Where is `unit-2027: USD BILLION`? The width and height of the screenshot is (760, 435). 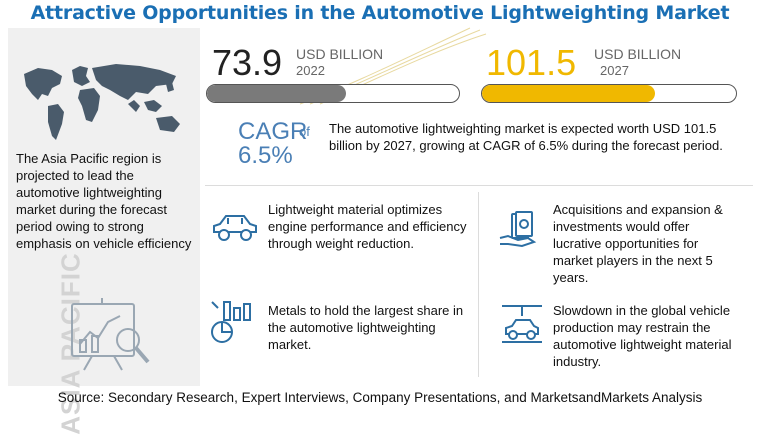 unit-2027: USD BILLION is located at coordinates (638, 54).